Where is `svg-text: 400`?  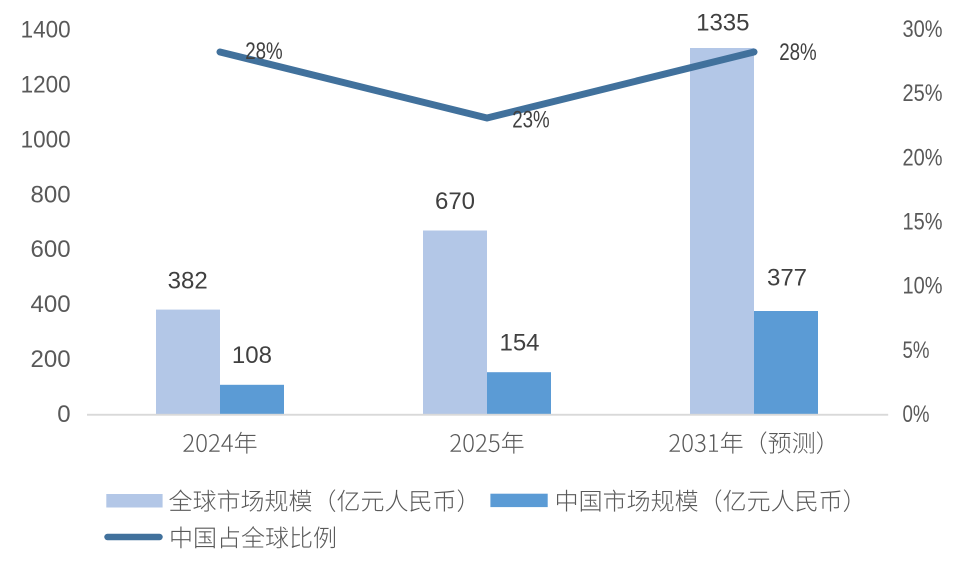 svg-text: 400 is located at coordinates (51, 304).